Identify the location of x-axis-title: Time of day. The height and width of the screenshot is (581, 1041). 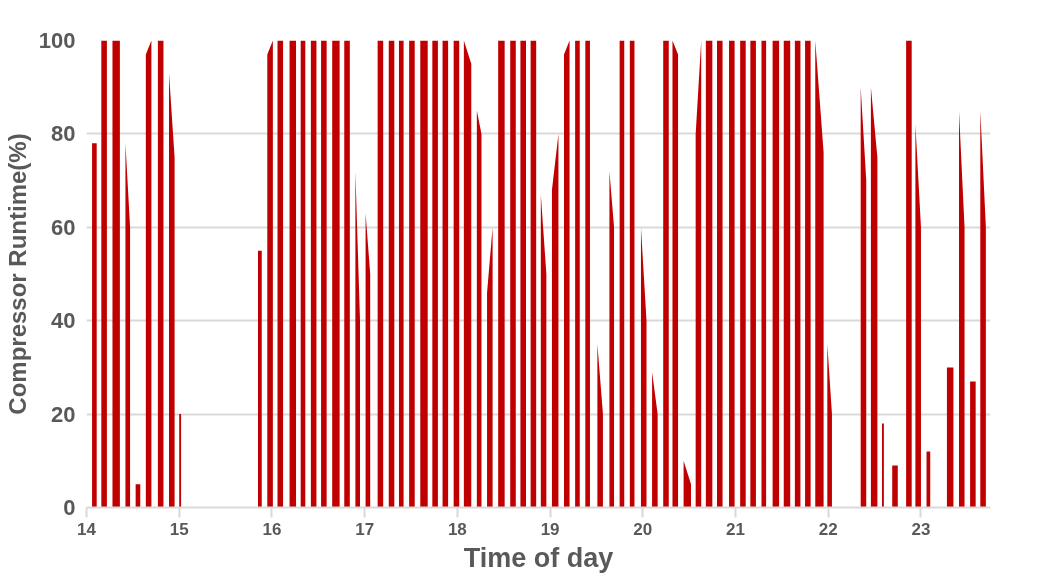
(538, 557).